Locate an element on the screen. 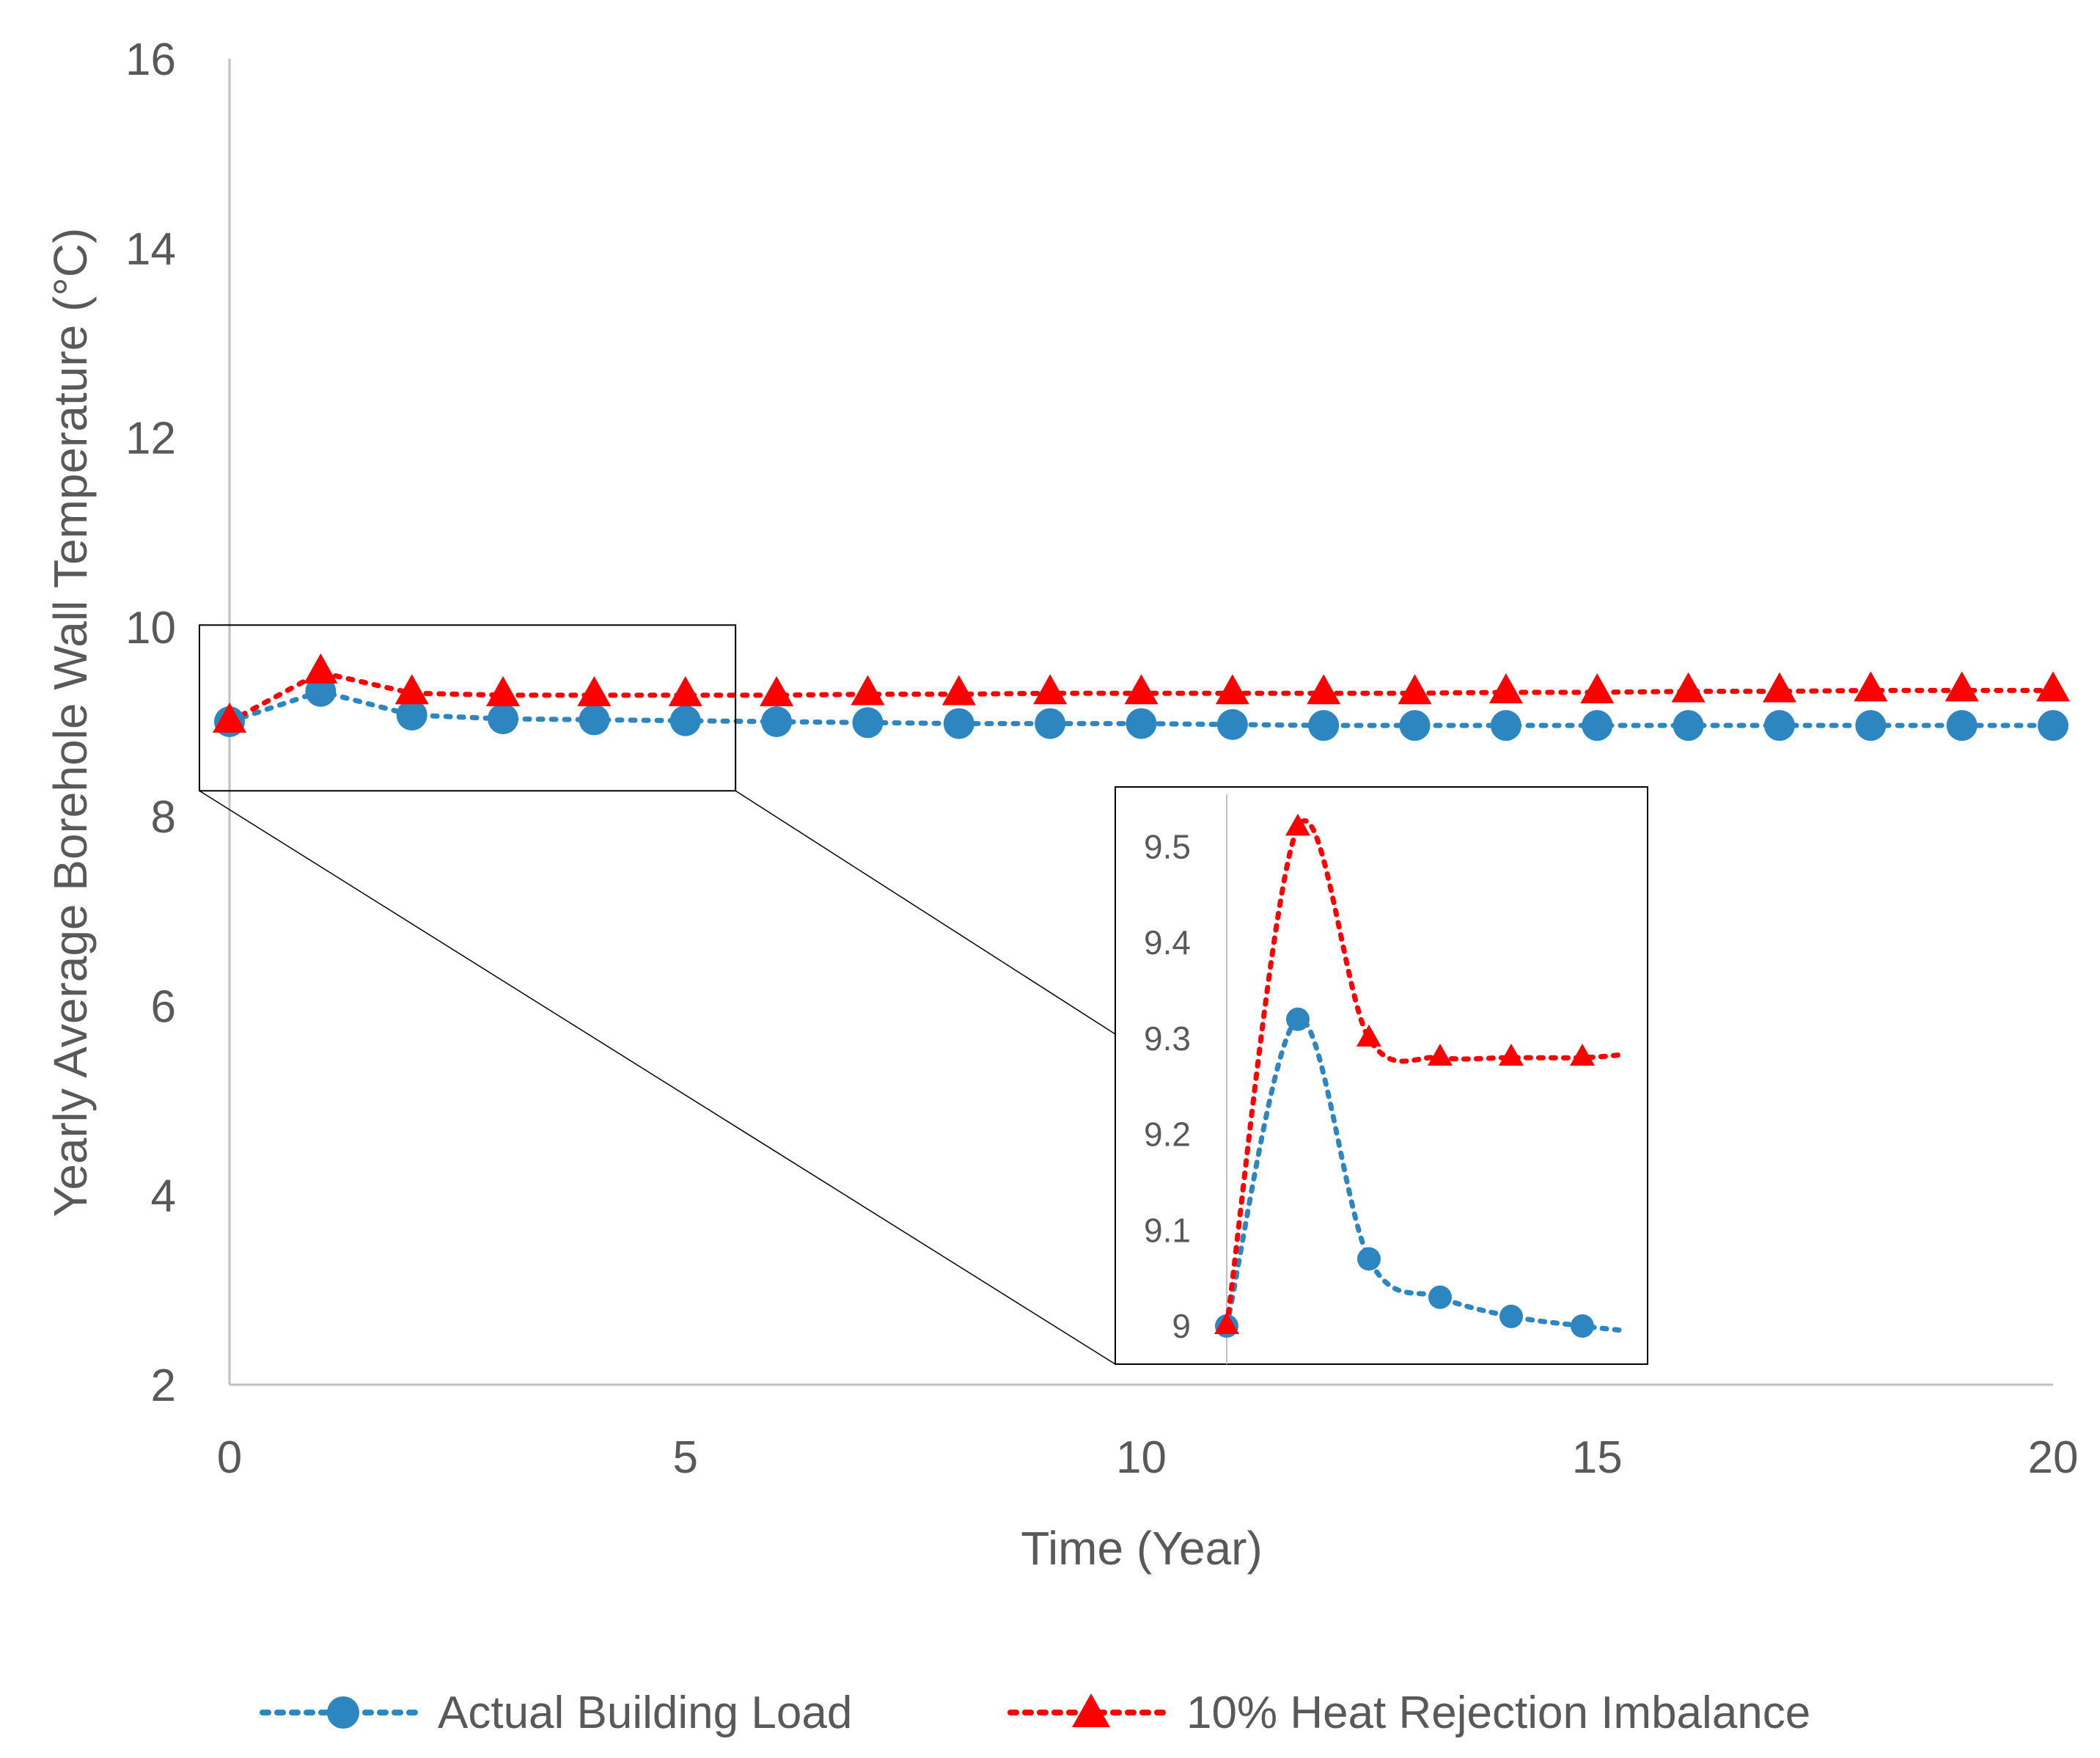  x-tick-label: 10 is located at coordinates (1141, 1457).